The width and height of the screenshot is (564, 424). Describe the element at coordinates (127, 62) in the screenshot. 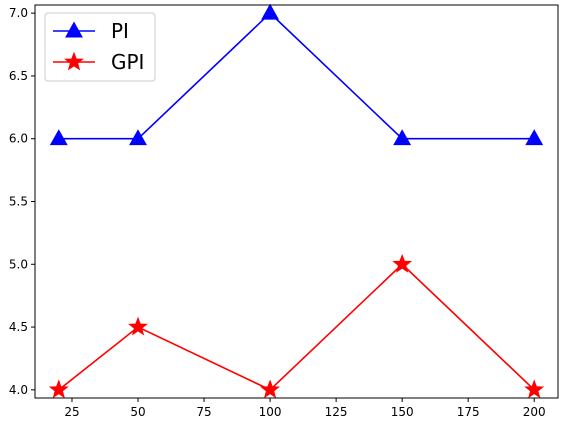

I see `legend-label: GPI` at that location.